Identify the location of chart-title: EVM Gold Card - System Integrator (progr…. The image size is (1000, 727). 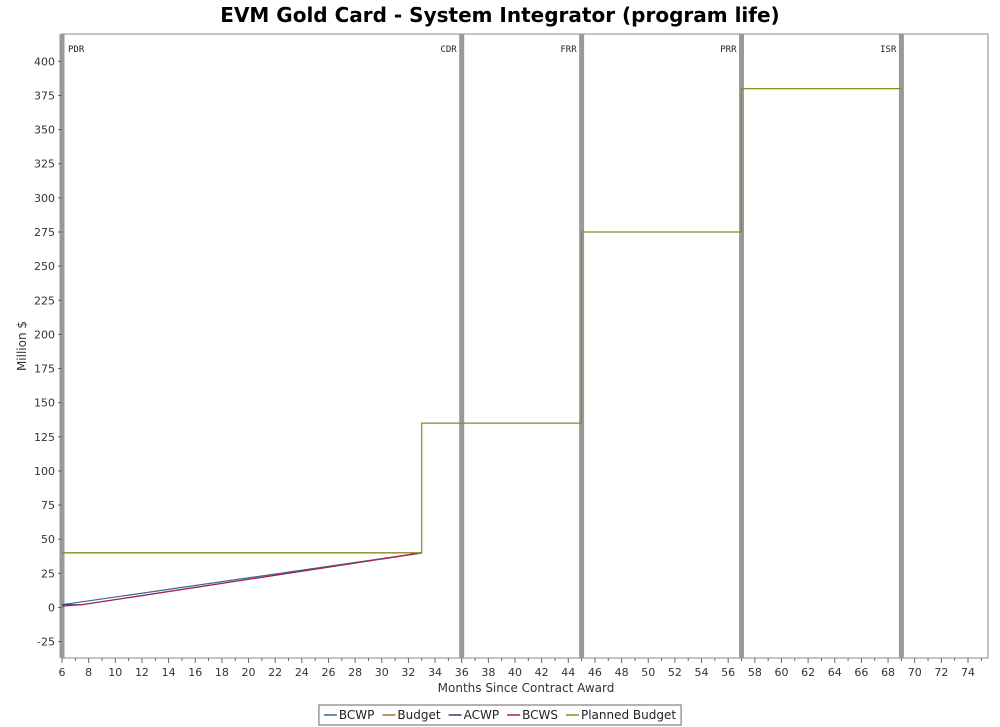
(499, 15).